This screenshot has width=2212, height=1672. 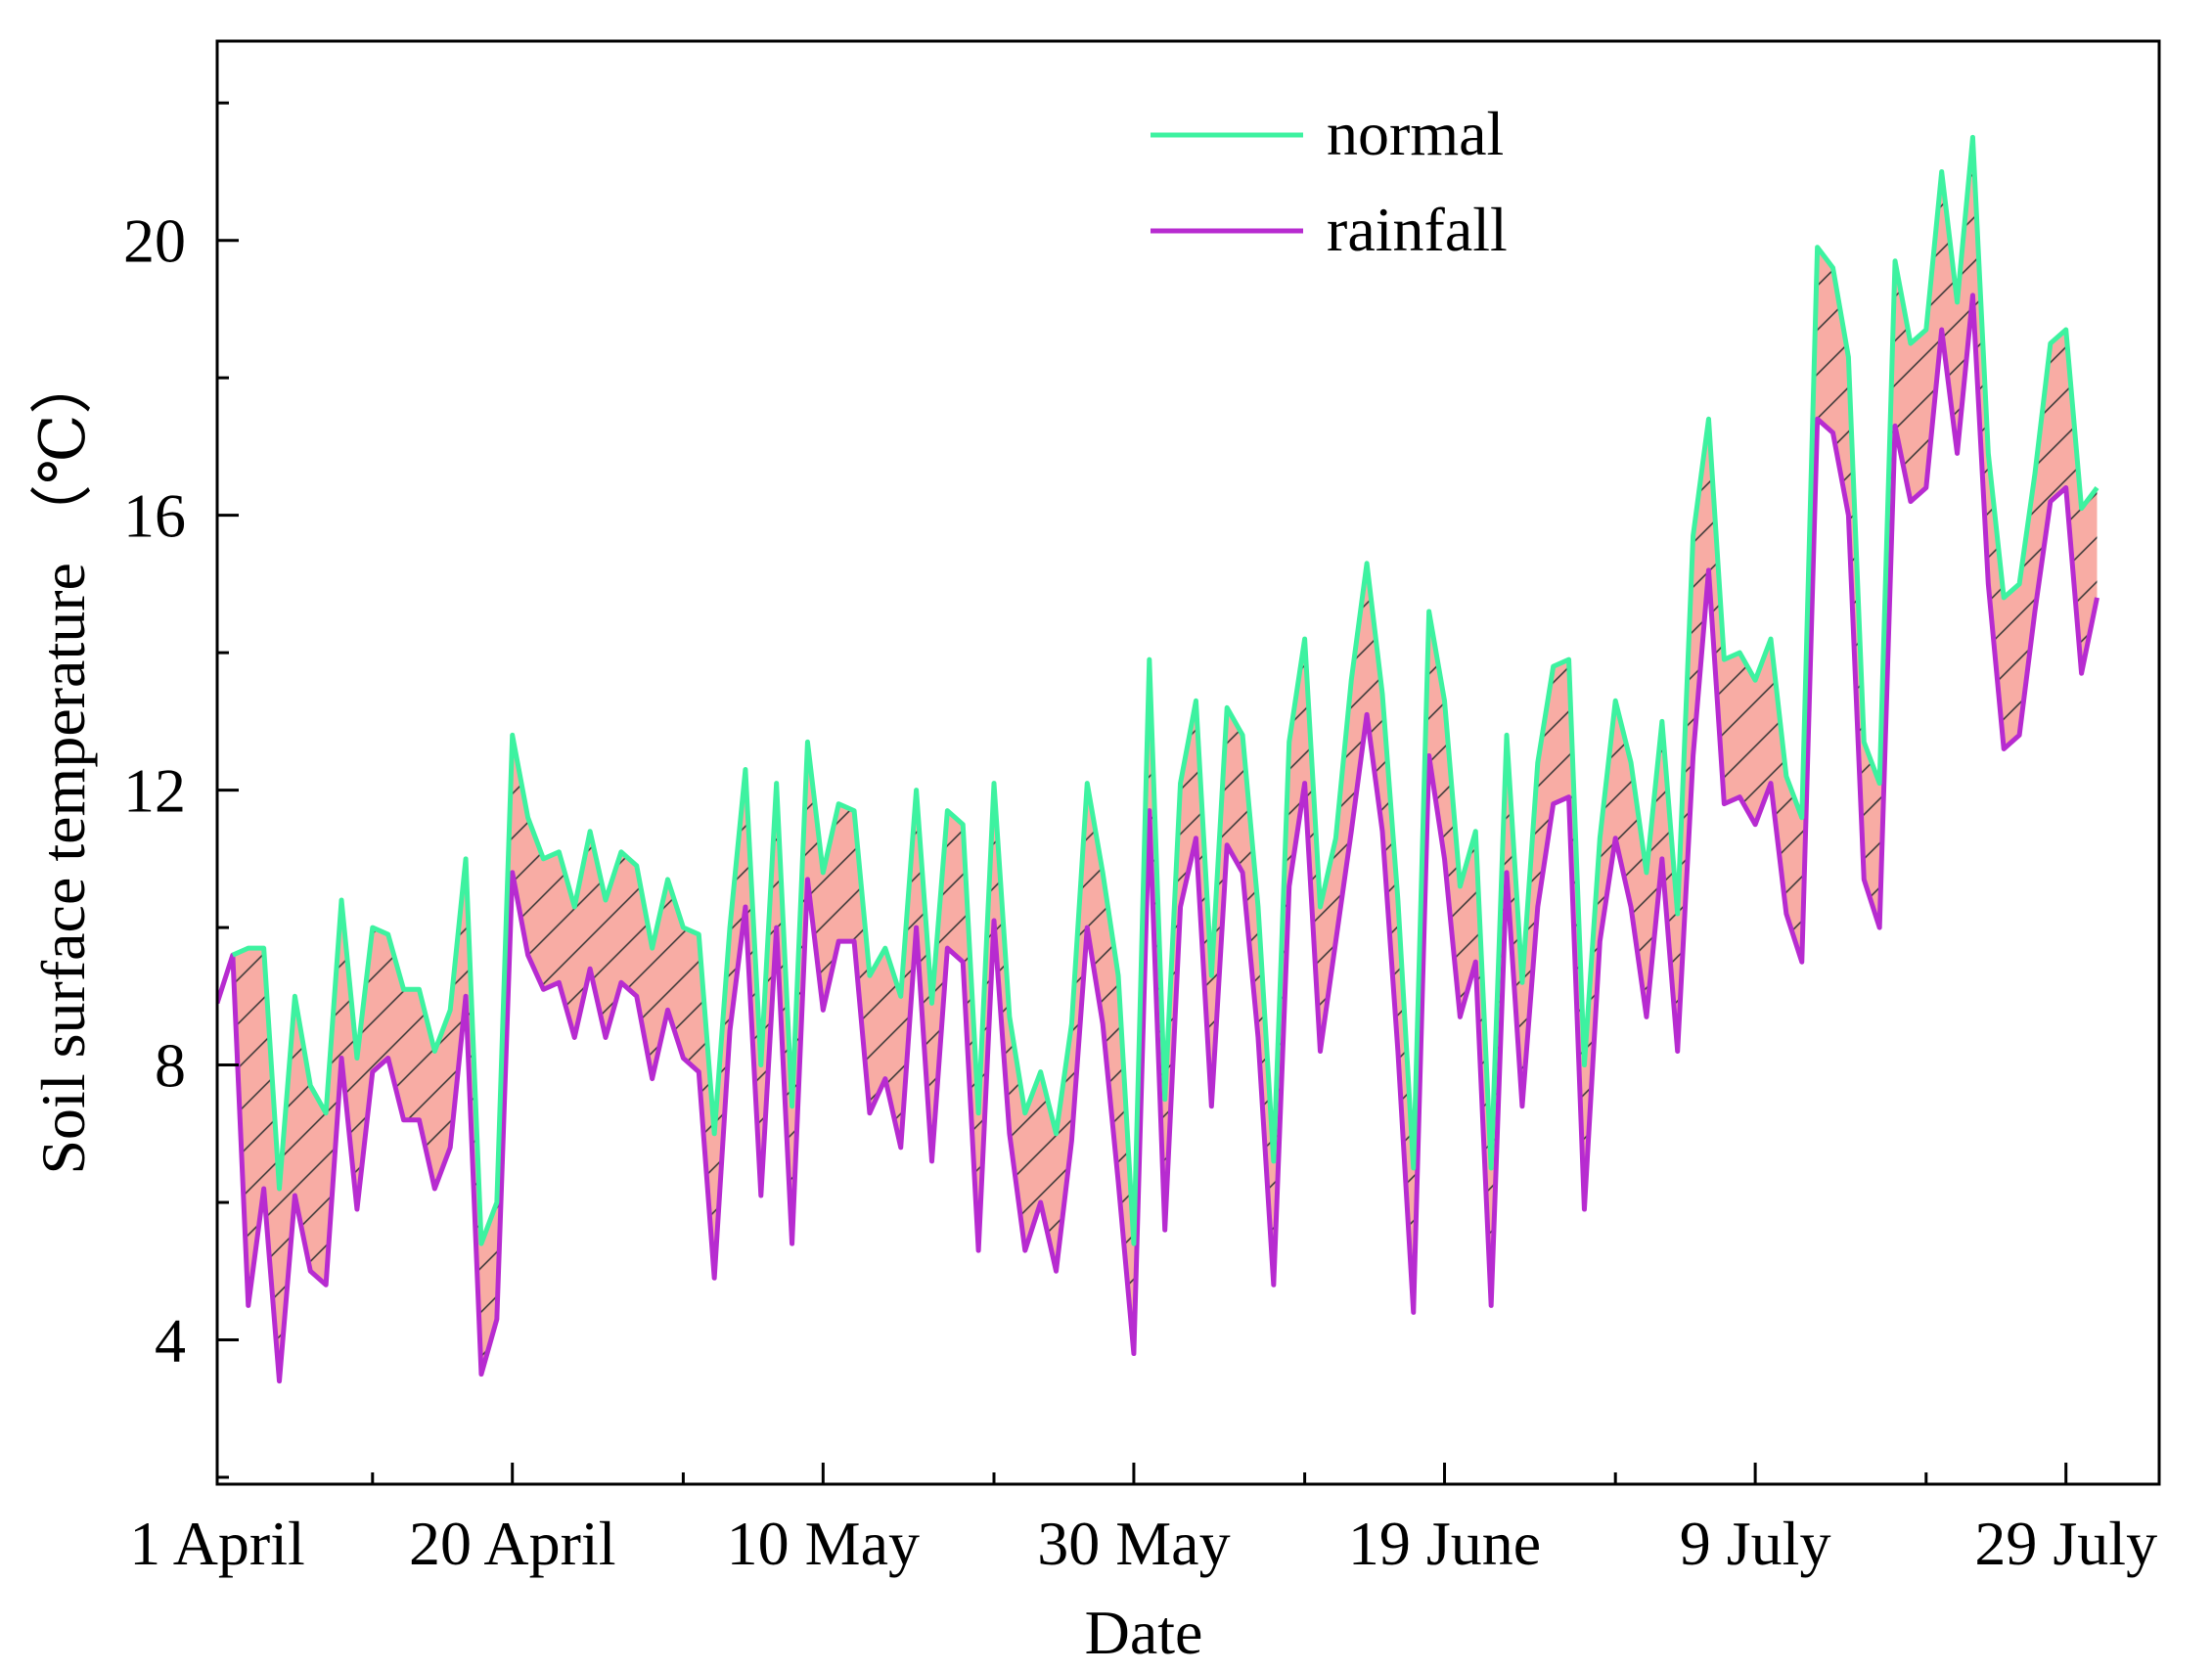 I want to click on x-tick-label: 9 July, so click(x=1755, y=1543).